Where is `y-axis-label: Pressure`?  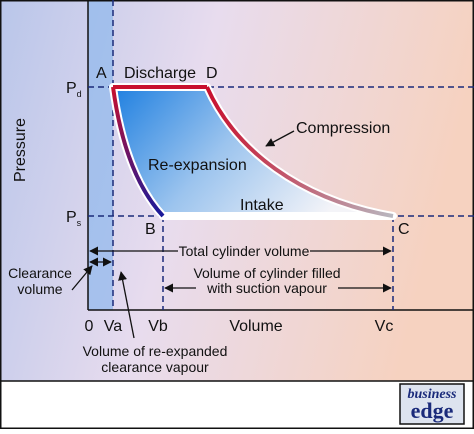
y-axis-label: Pressure is located at coordinates (20, 150).